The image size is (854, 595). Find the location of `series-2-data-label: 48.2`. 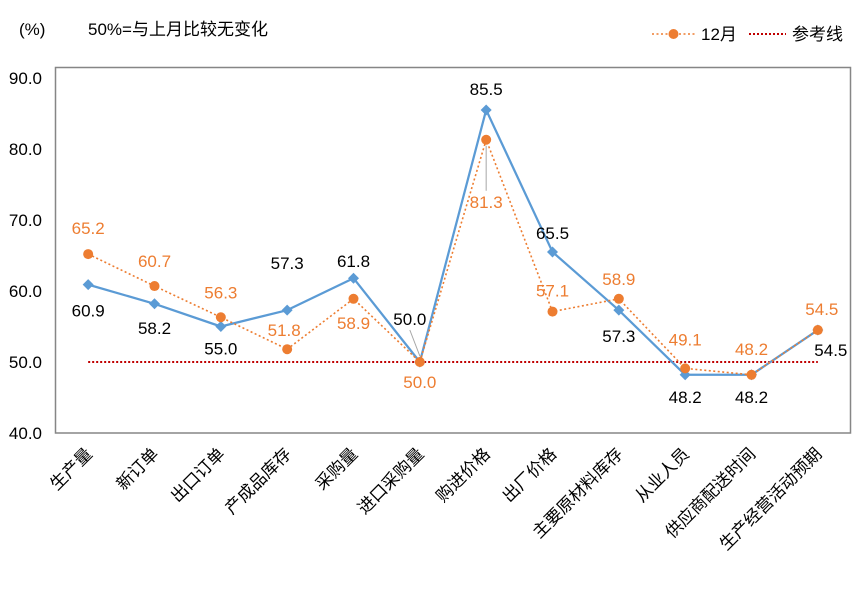

series-2-data-label: 48.2 is located at coordinates (751, 349).